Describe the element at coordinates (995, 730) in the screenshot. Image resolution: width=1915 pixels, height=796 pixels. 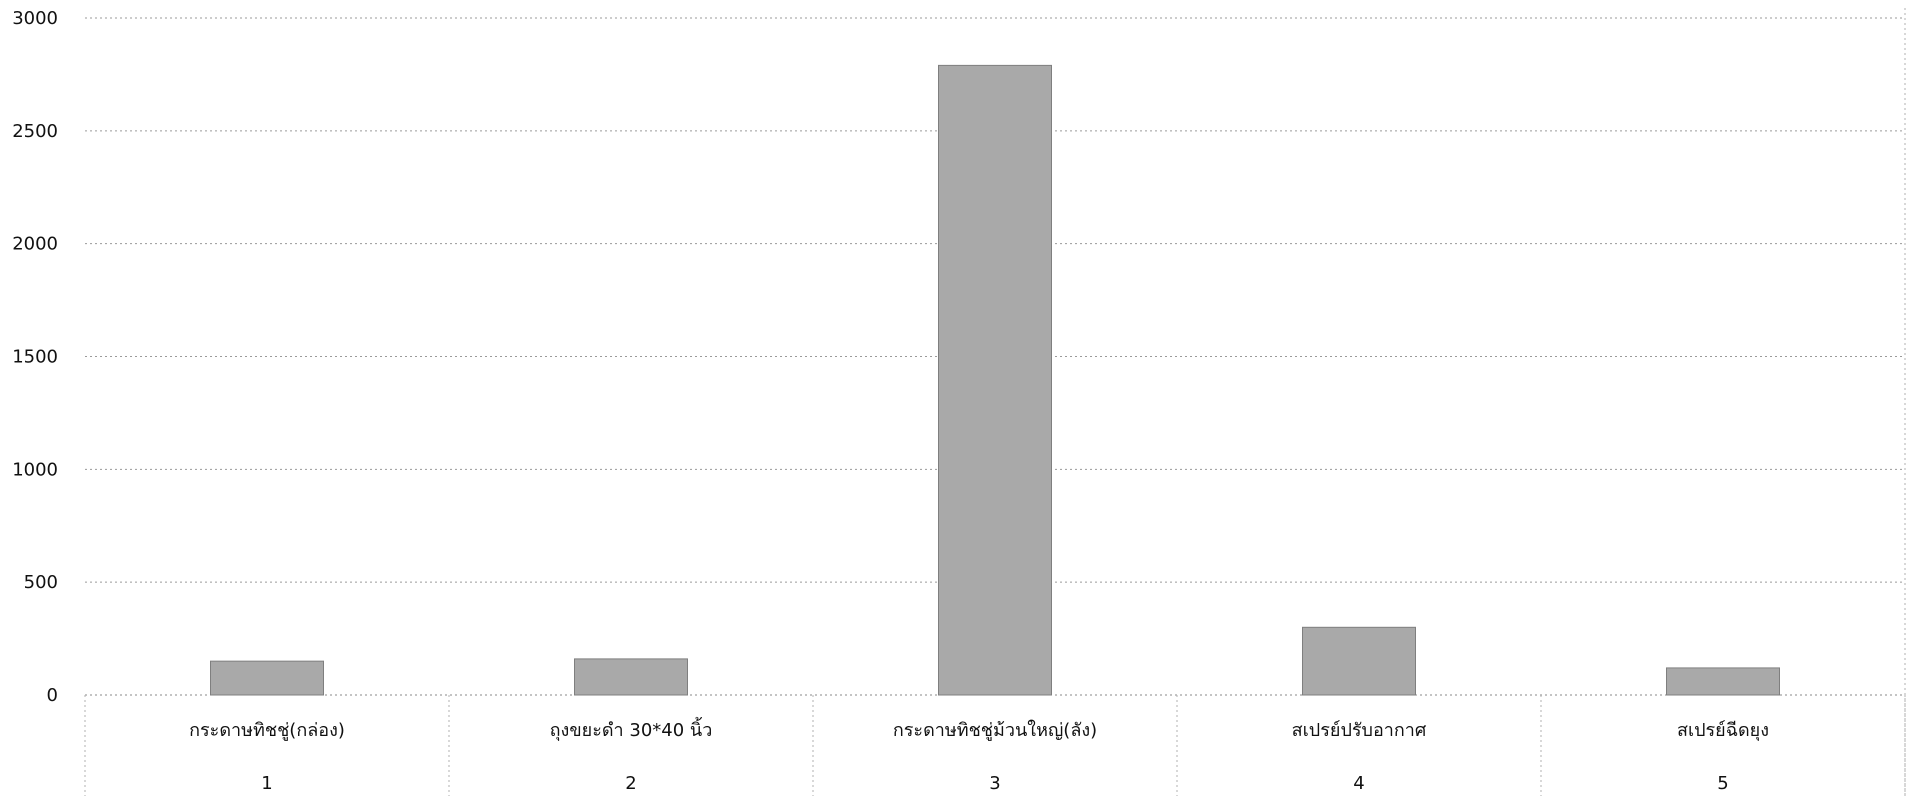
I see `x-category-label: กระดาษทิชชู่ม้วนใหญ่(ลัง)` at that location.